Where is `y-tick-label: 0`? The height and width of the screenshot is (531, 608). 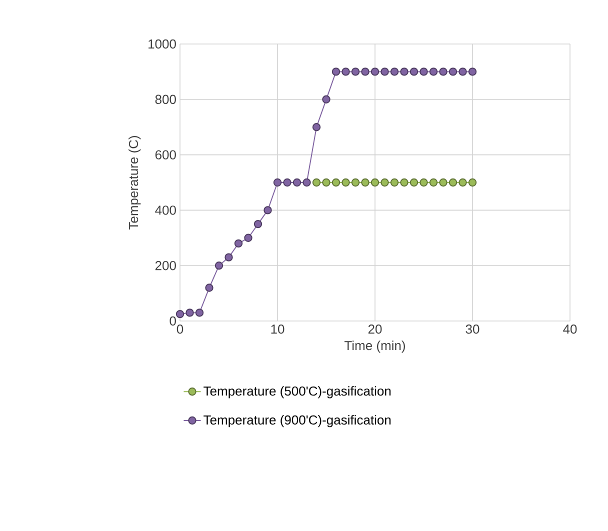 y-tick-label: 0 is located at coordinates (173, 321).